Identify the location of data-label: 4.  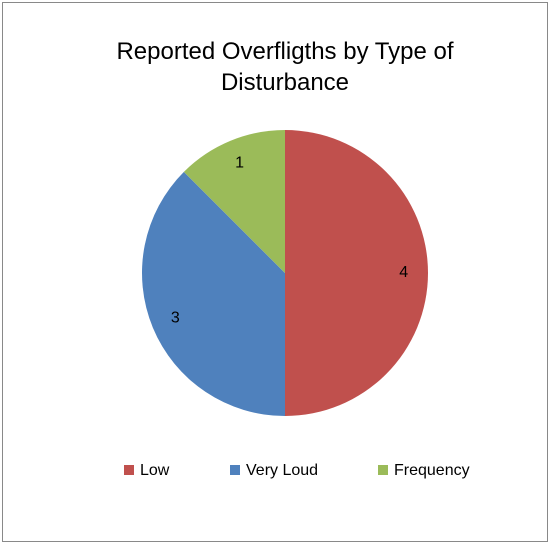
(403, 272).